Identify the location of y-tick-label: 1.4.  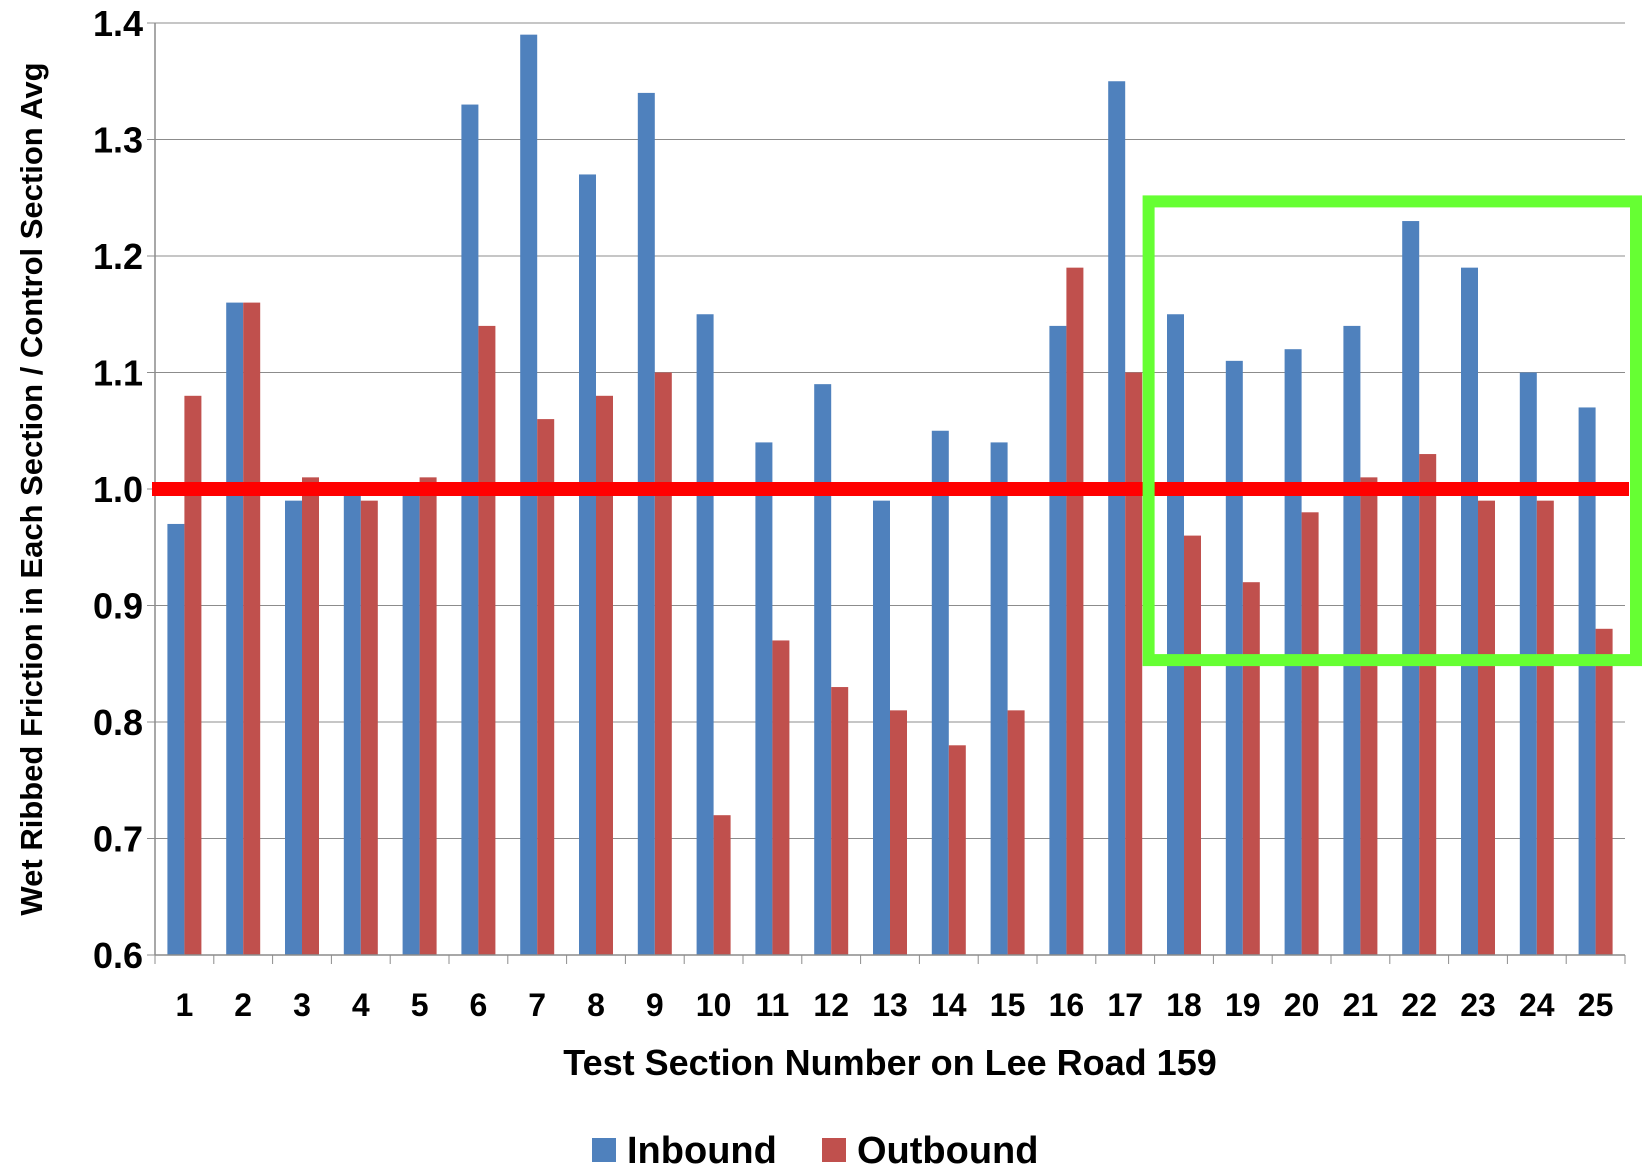
(118, 23).